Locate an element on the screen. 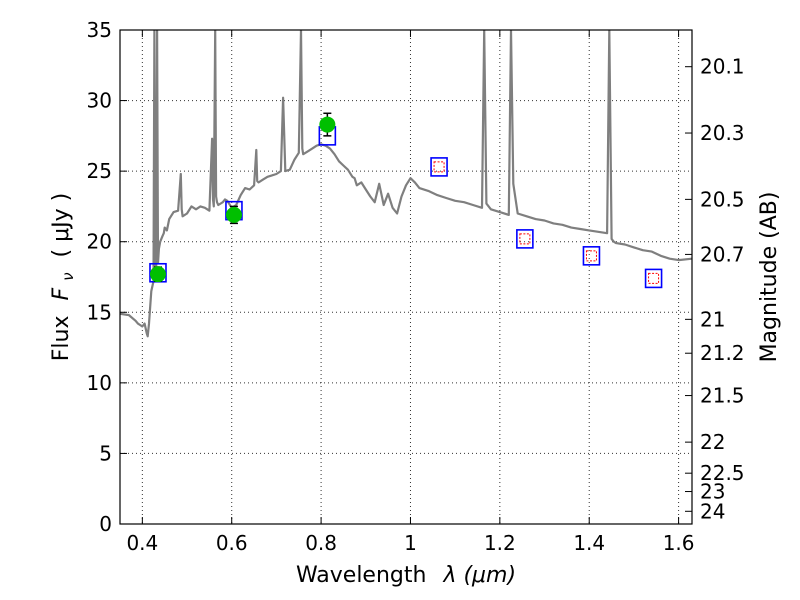 Image resolution: width=800 pixels, height=600 pixels. x-tick-label: 0.8 is located at coordinates (321, 543).